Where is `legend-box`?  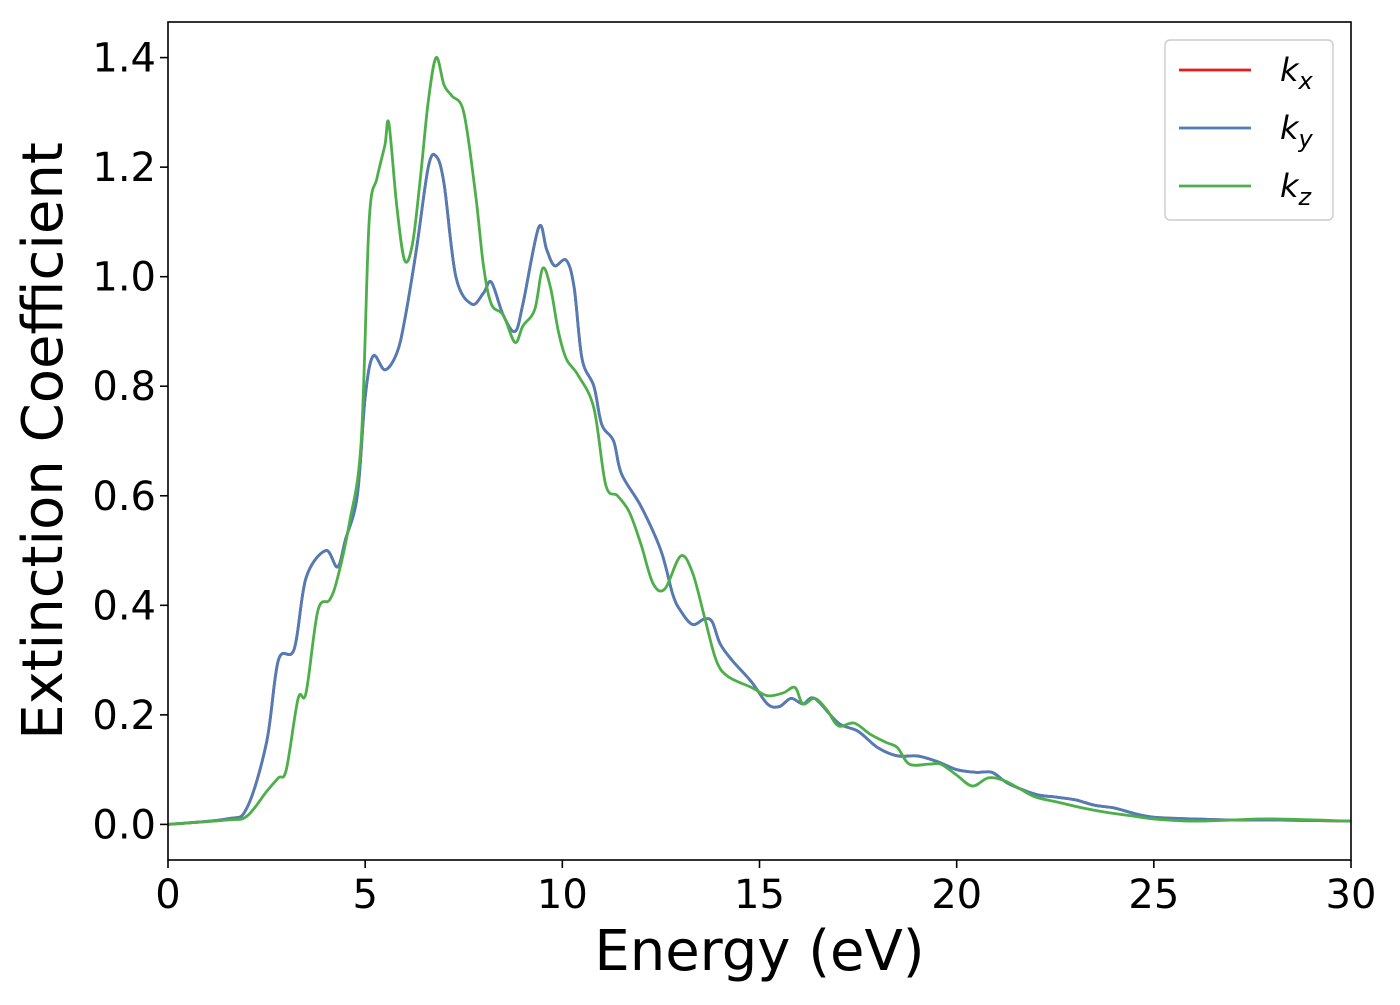 legend-box is located at coordinates (1249, 130).